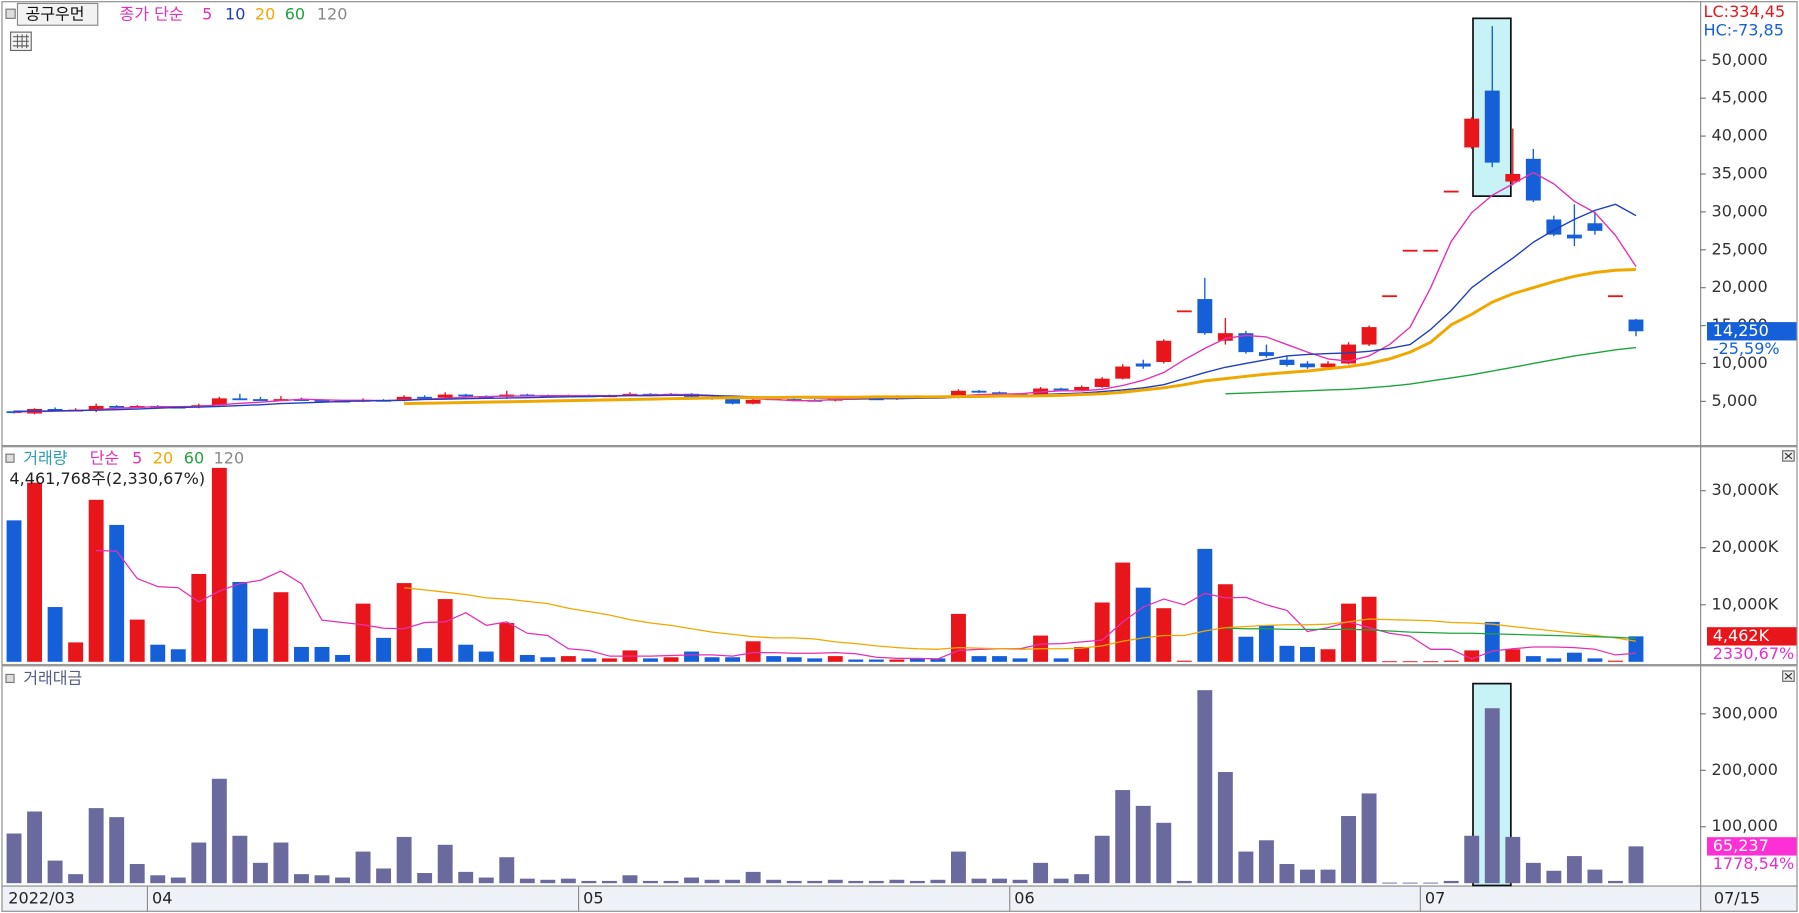 This screenshot has width=1799, height=913. I want to click on y-tick-label: 20,000, so click(1740, 286).